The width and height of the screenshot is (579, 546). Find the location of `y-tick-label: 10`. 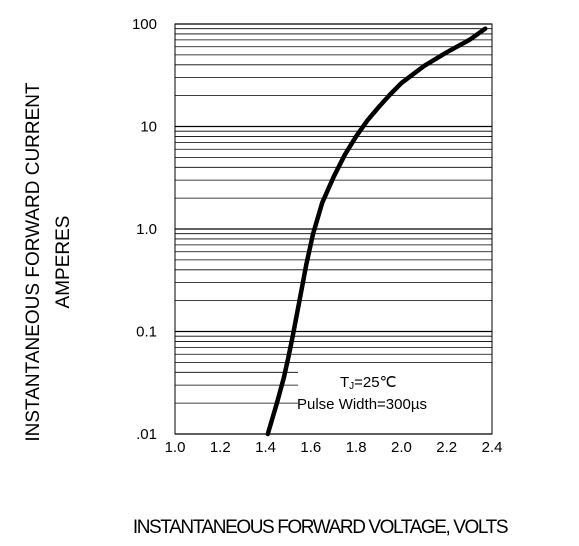

y-tick-label: 10 is located at coordinates (148, 127).